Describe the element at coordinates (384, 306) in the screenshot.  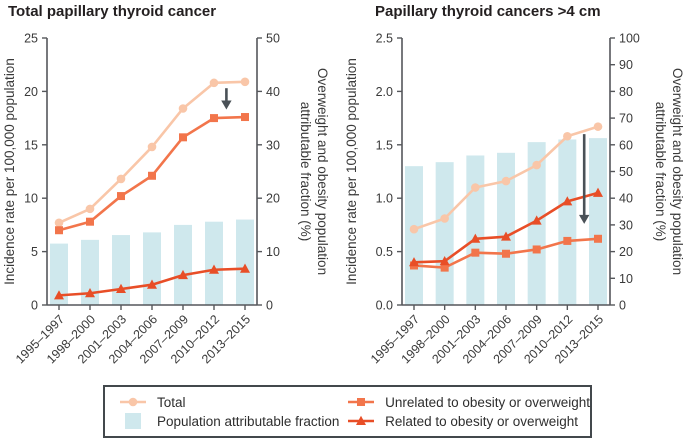
I see `left-tick-label: 0.0` at that location.